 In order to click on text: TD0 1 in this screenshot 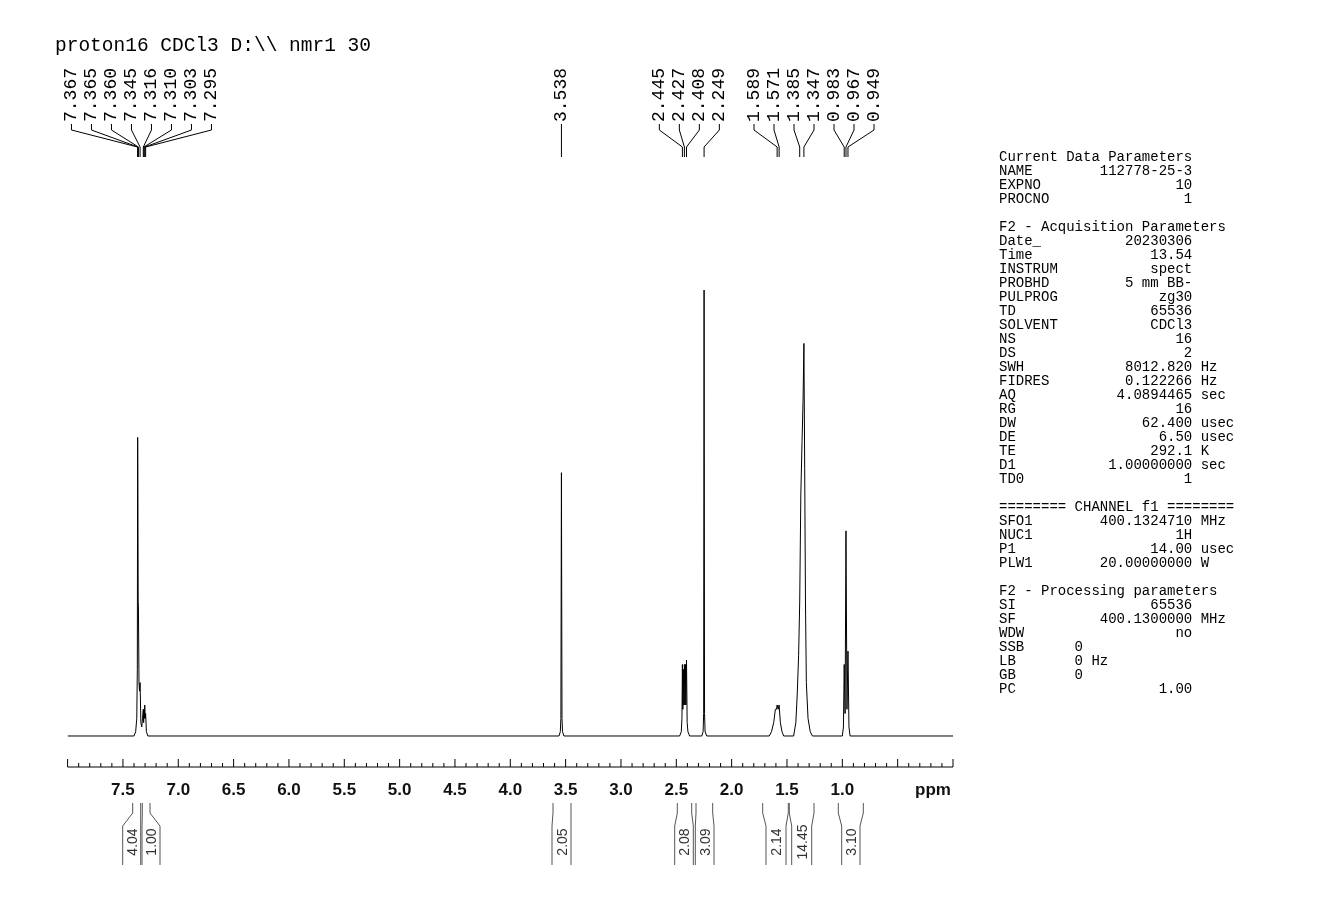, I will do `click(1096, 479)`.